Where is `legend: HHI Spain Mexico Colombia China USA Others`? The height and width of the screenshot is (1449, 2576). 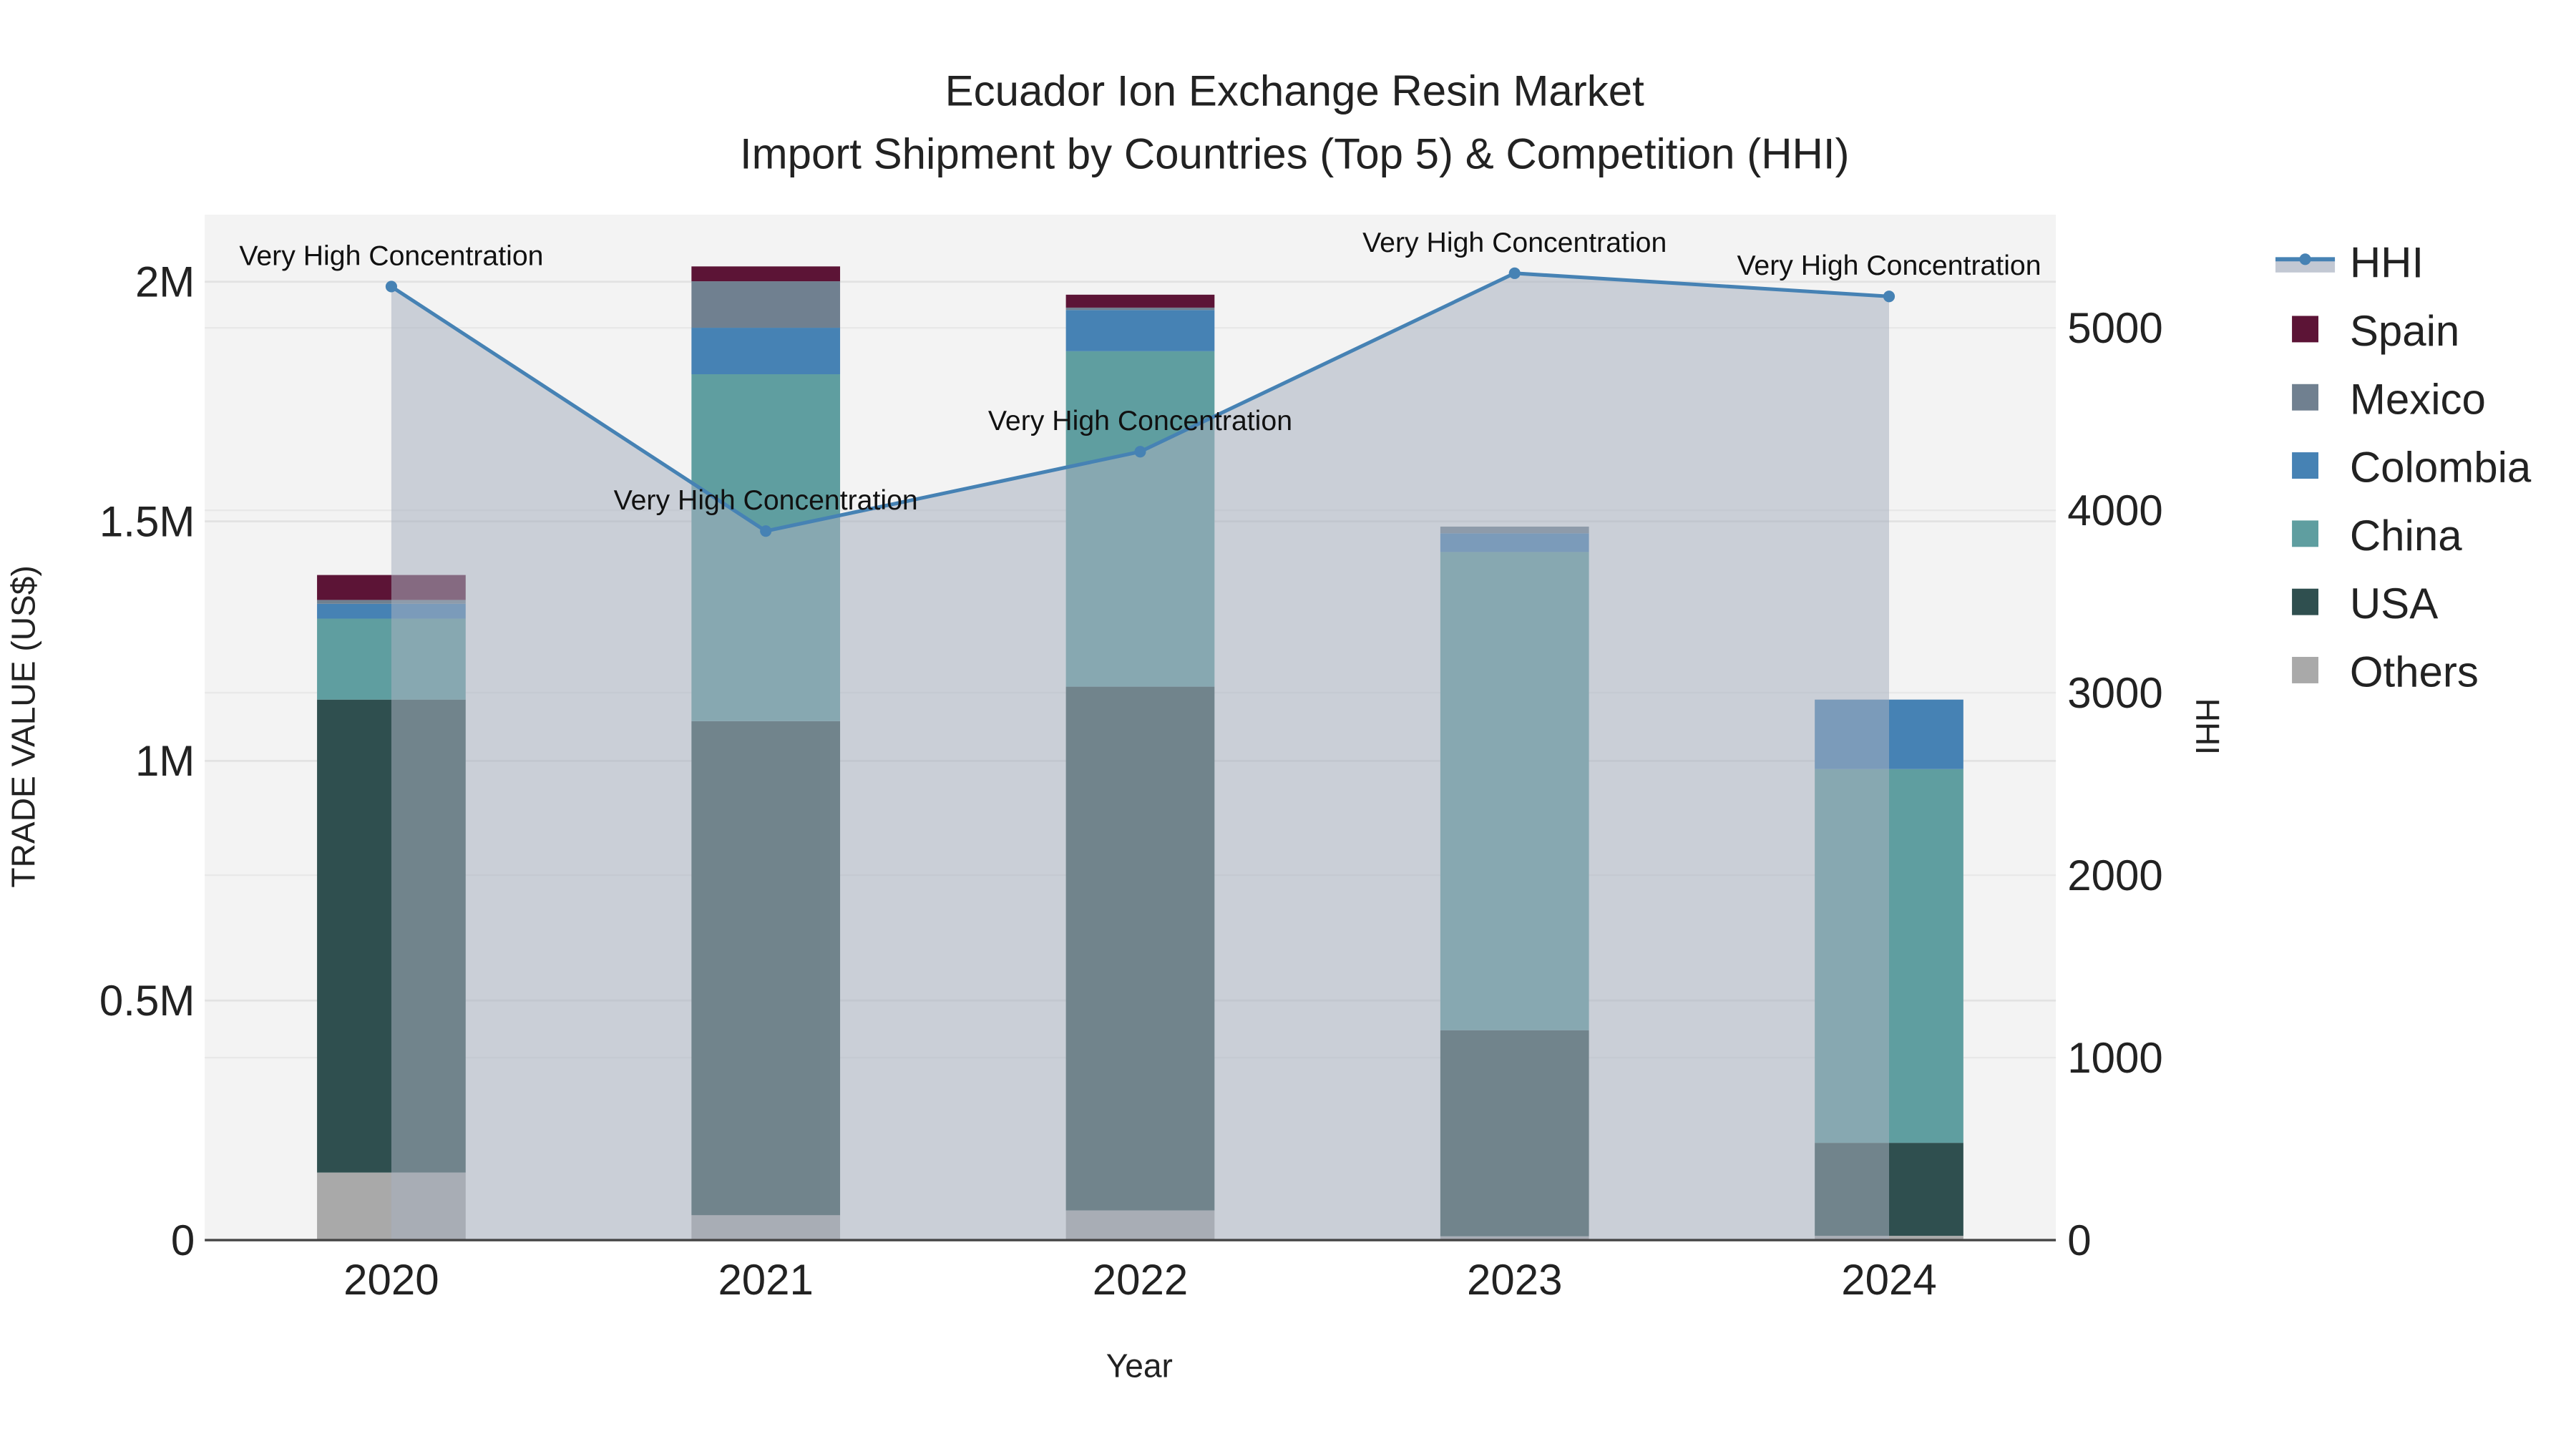 legend: HHI Spain Mexico Colombia China USA Others is located at coordinates (2403, 467).